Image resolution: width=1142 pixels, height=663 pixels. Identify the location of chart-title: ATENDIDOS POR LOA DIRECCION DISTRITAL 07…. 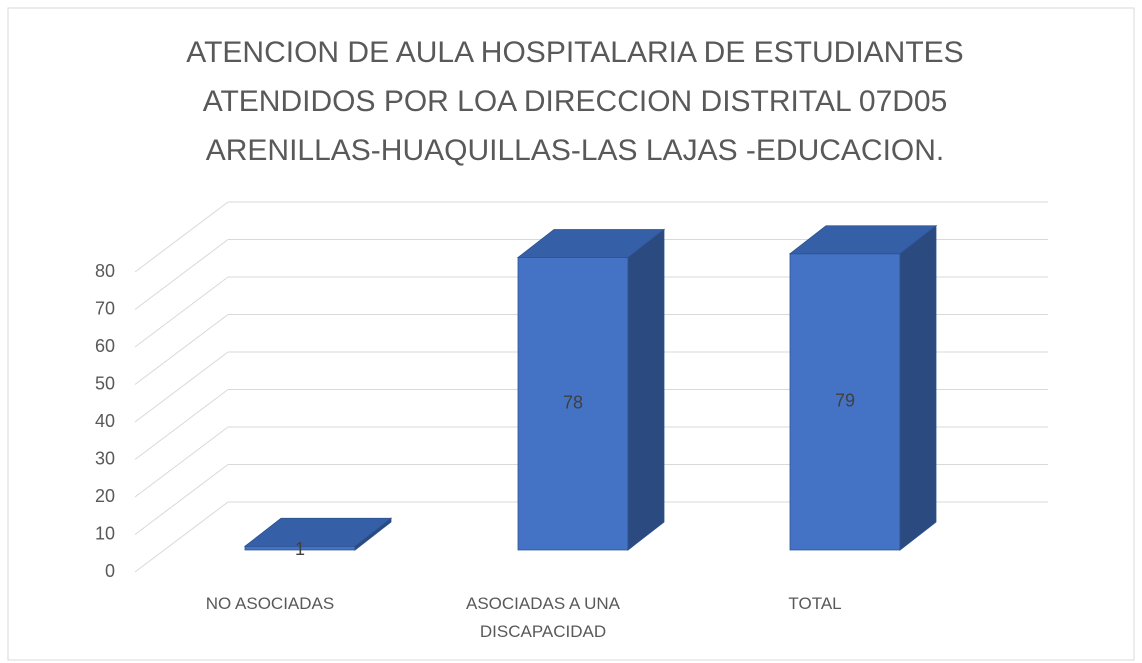
(575, 101).